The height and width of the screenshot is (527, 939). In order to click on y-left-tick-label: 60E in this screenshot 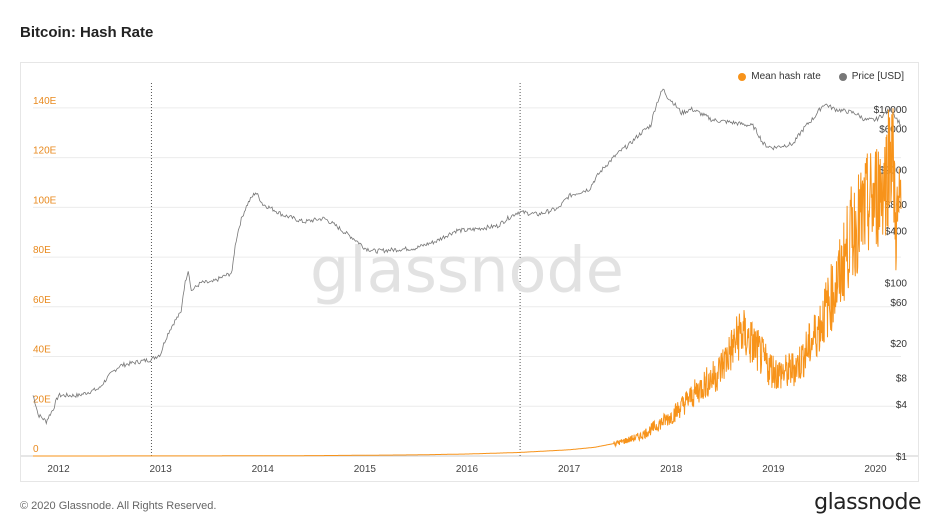, I will do `click(42, 300)`.